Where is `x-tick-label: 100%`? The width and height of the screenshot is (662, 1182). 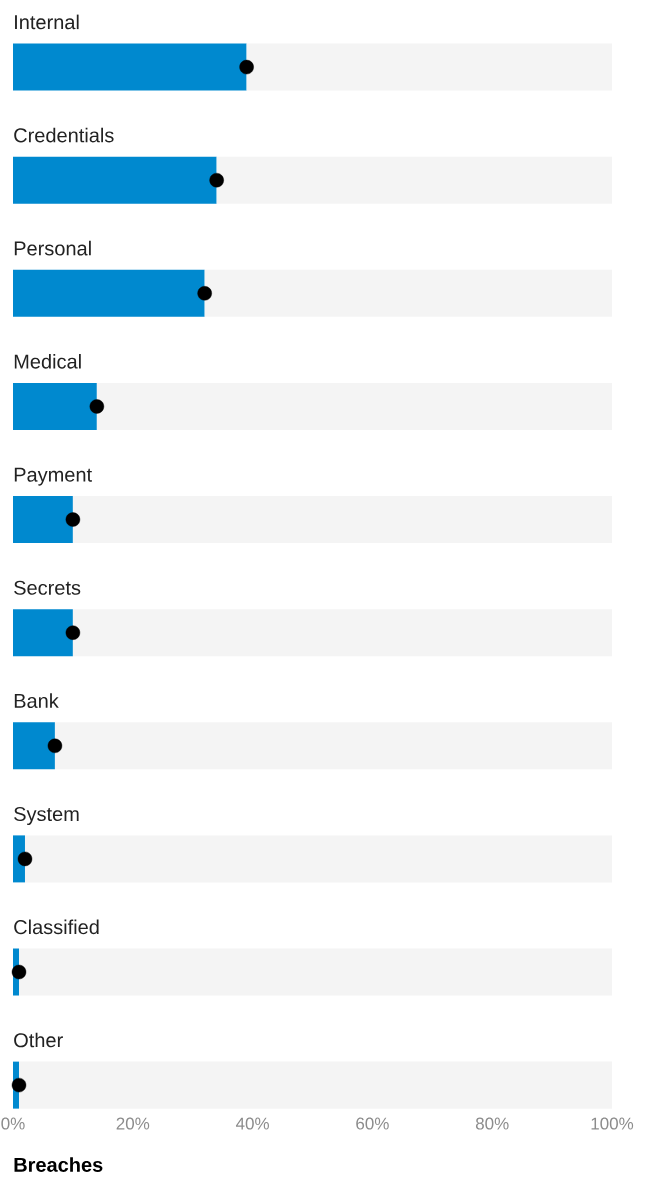 x-tick-label: 100% is located at coordinates (612, 1123).